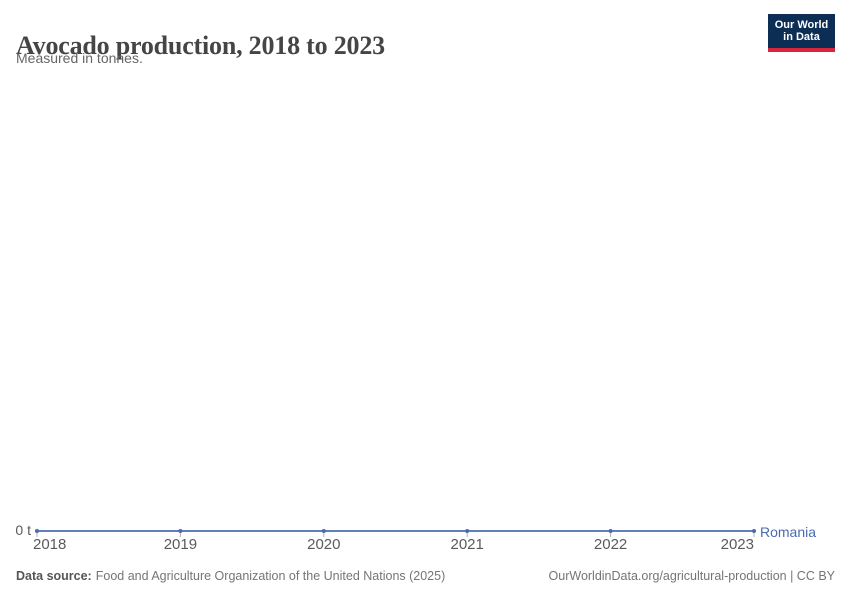  I want to click on axis-year-label: 2018, so click(49, 544).